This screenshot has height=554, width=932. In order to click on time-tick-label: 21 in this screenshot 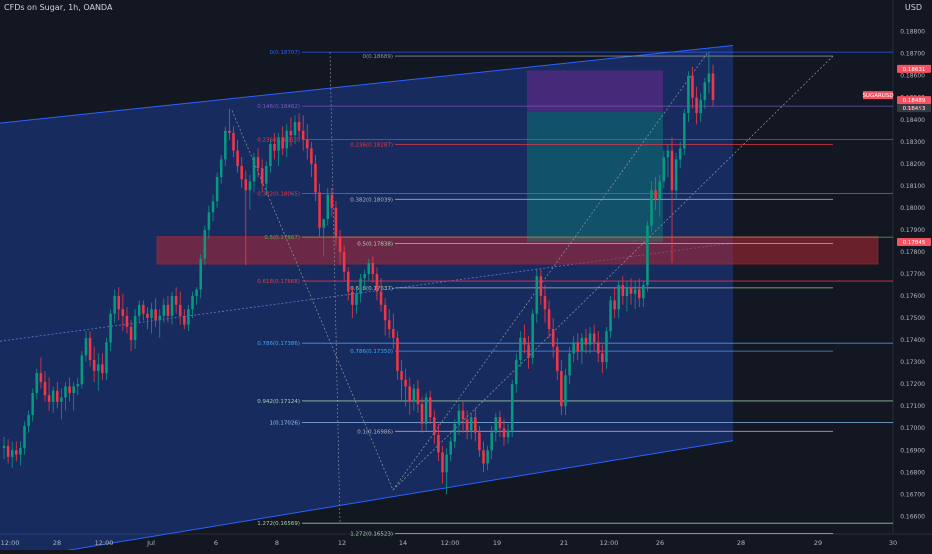, I will do `click(564, 543)`.